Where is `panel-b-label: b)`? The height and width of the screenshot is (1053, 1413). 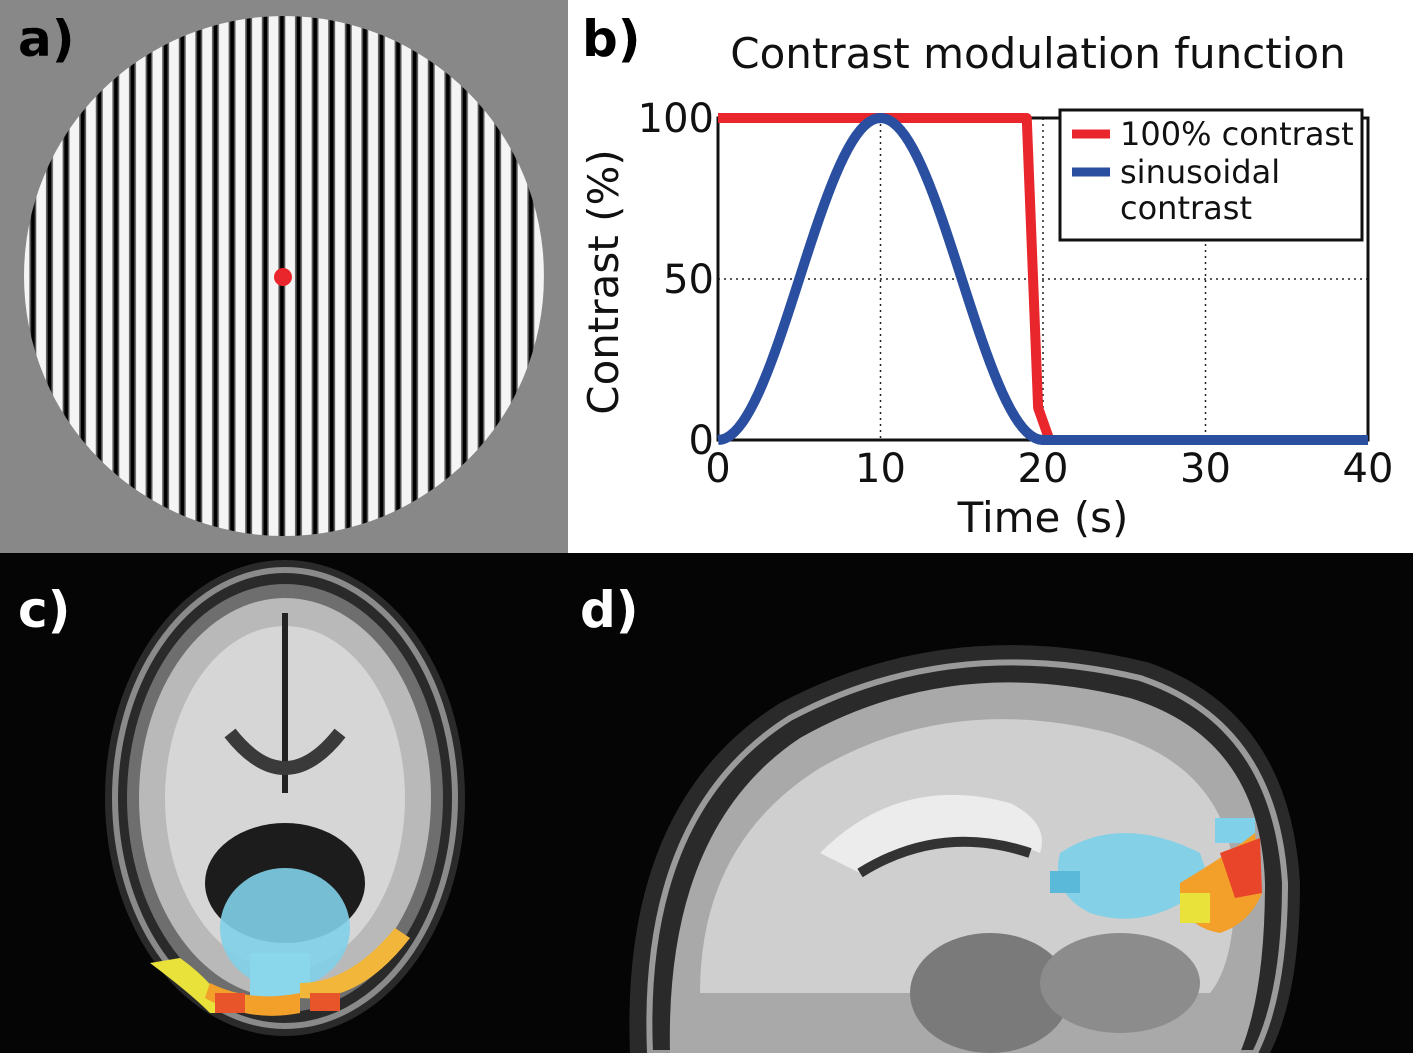 panel-b-label: b) is located at coordinates (611, 39).